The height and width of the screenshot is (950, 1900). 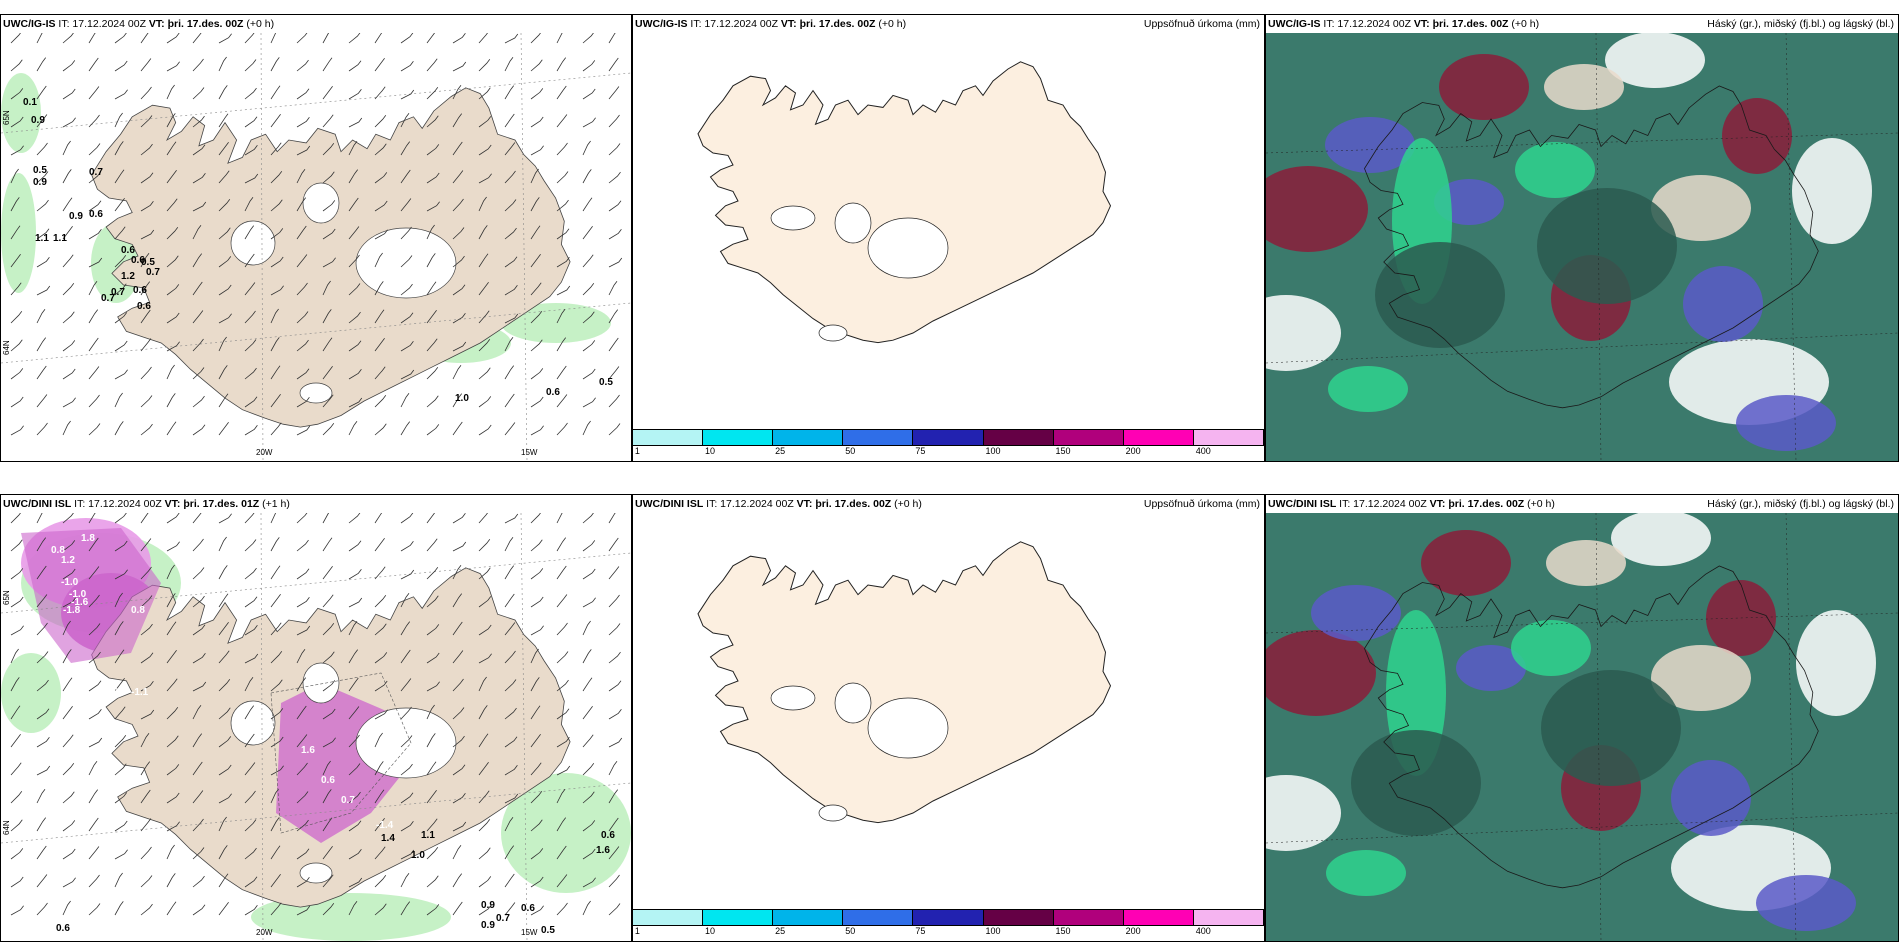 What do you see at coordinates (253, 243) in the screenshot?
I see `glacier-langjokull` at bounding box center [253, 243].